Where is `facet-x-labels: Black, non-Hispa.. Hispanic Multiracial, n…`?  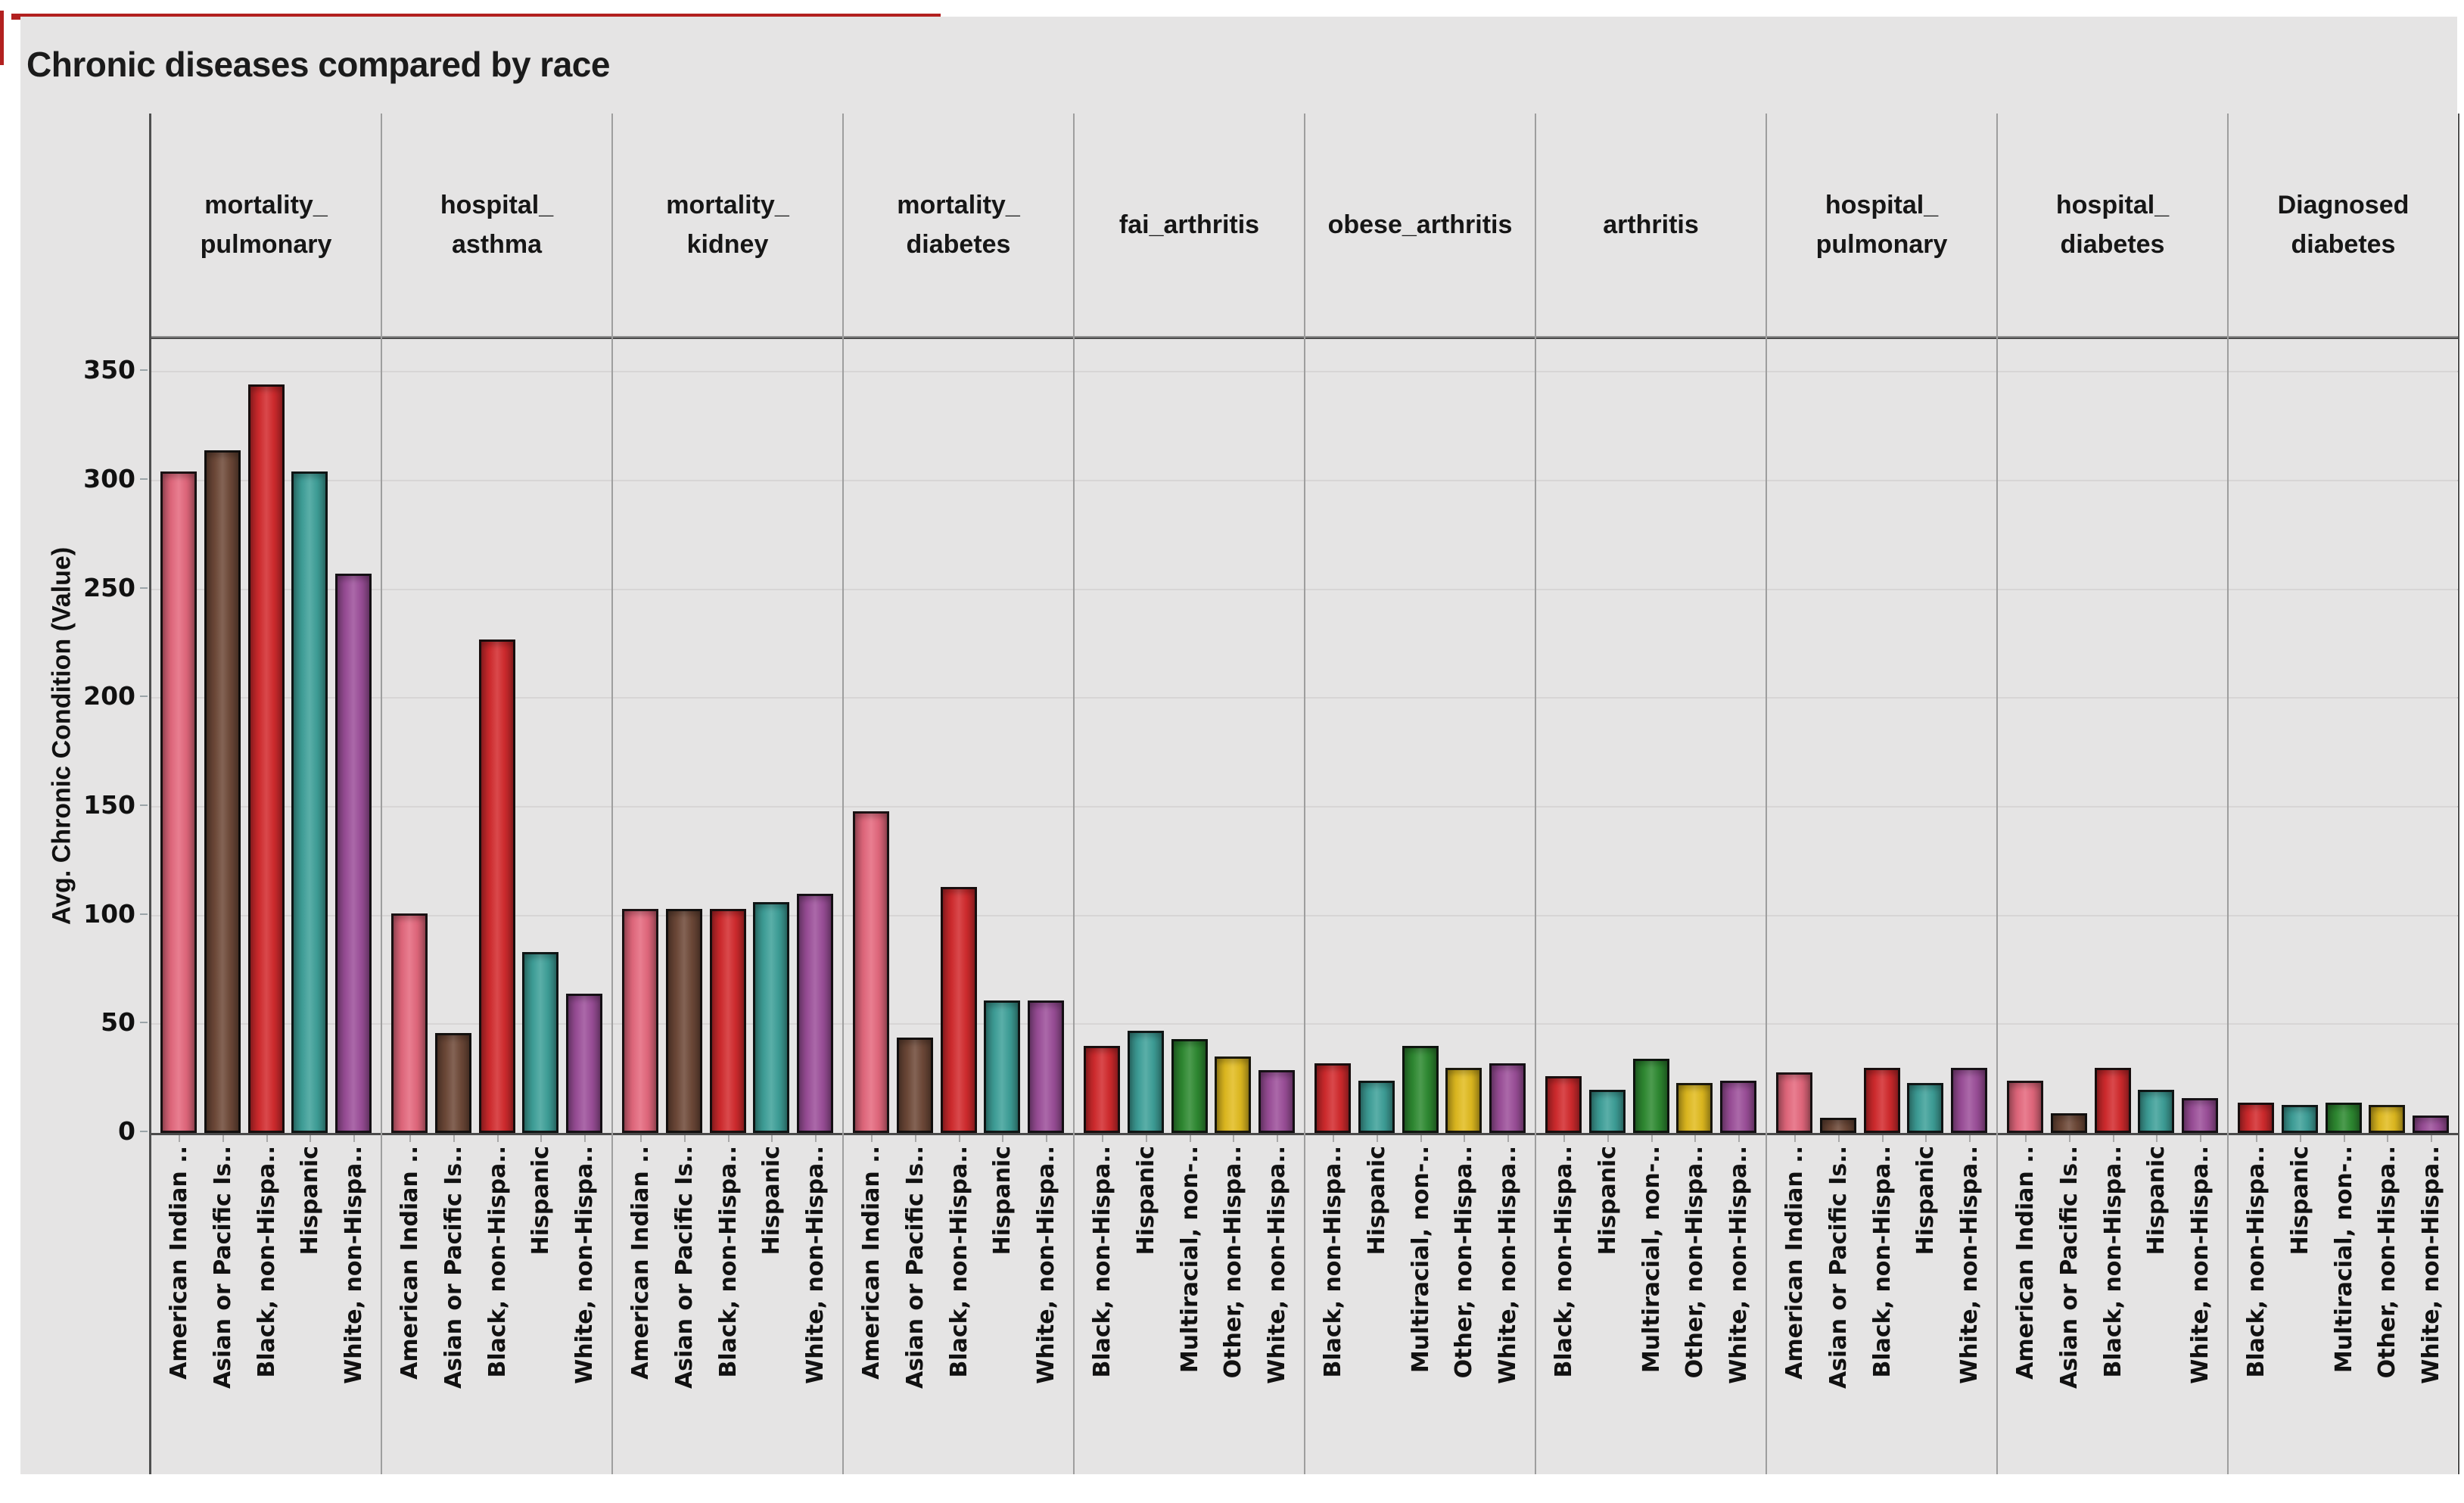 facet-x-labels: Black, non-Hispa.. Hispanic Multiracial, n… is located at coordinates (1420, 1304).